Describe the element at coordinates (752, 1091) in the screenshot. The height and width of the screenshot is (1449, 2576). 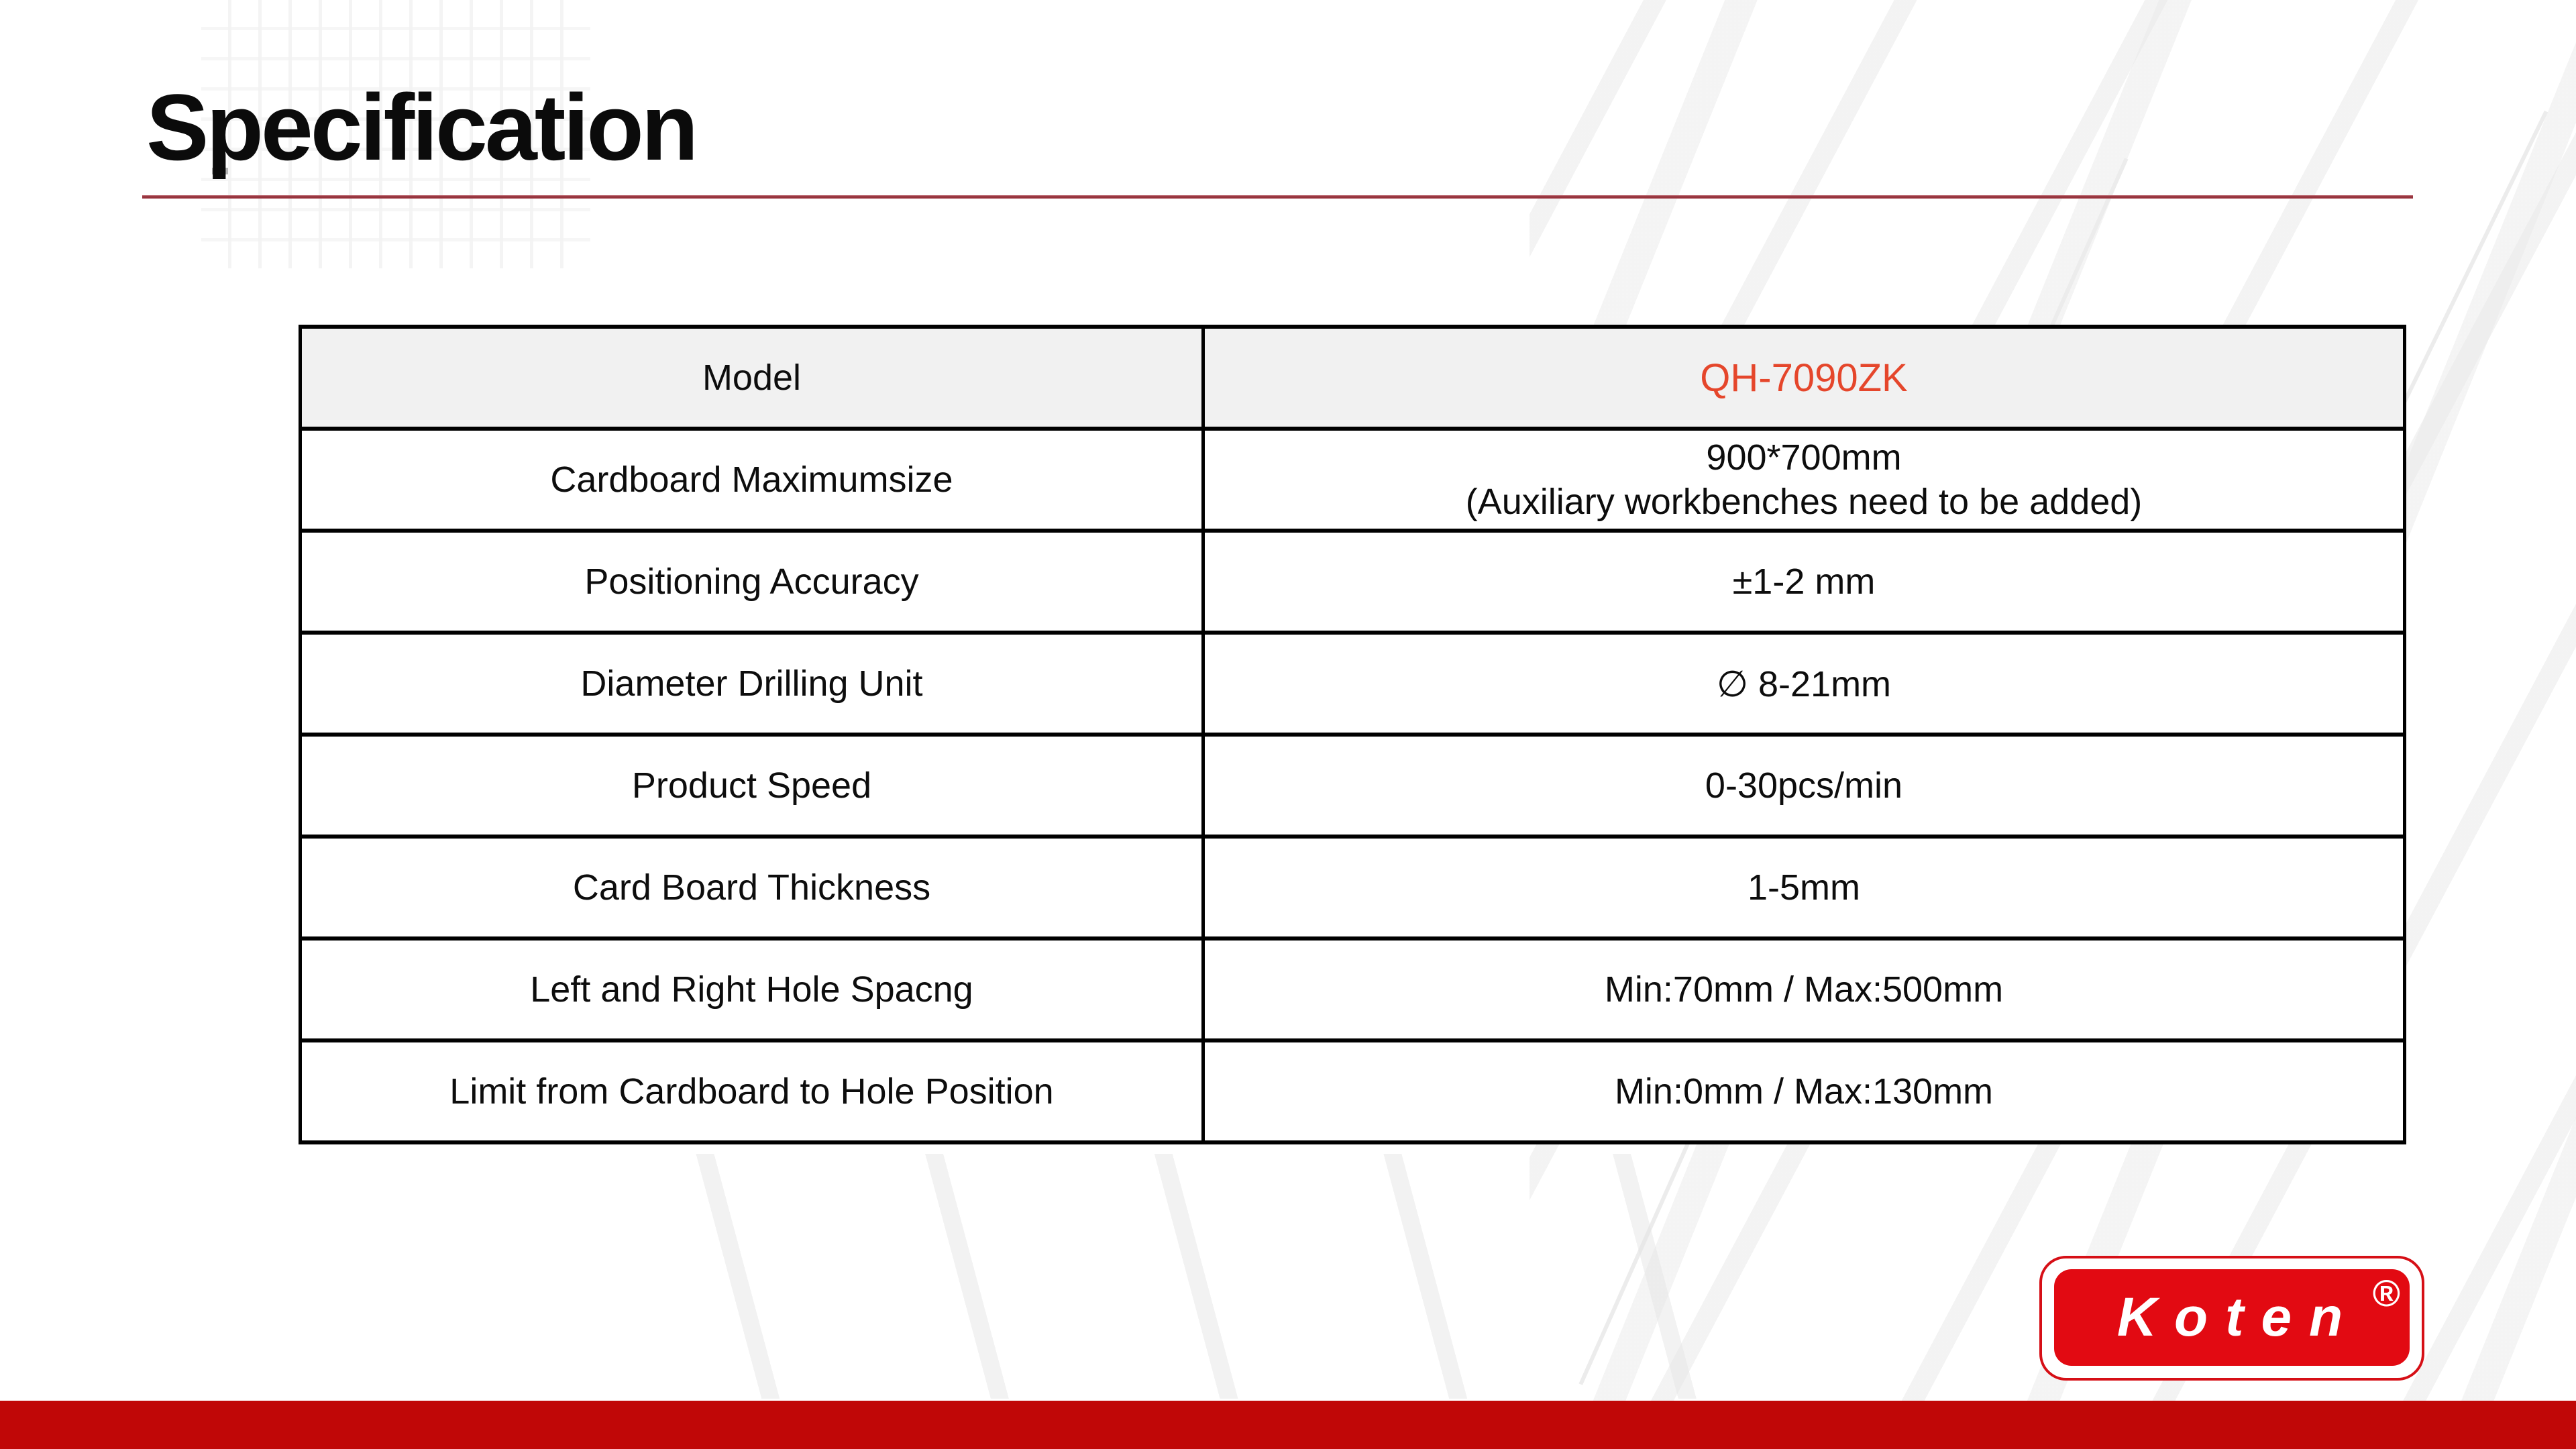
I see `spec-row-label: Limit from Cardboard to Hole Position` at that location.